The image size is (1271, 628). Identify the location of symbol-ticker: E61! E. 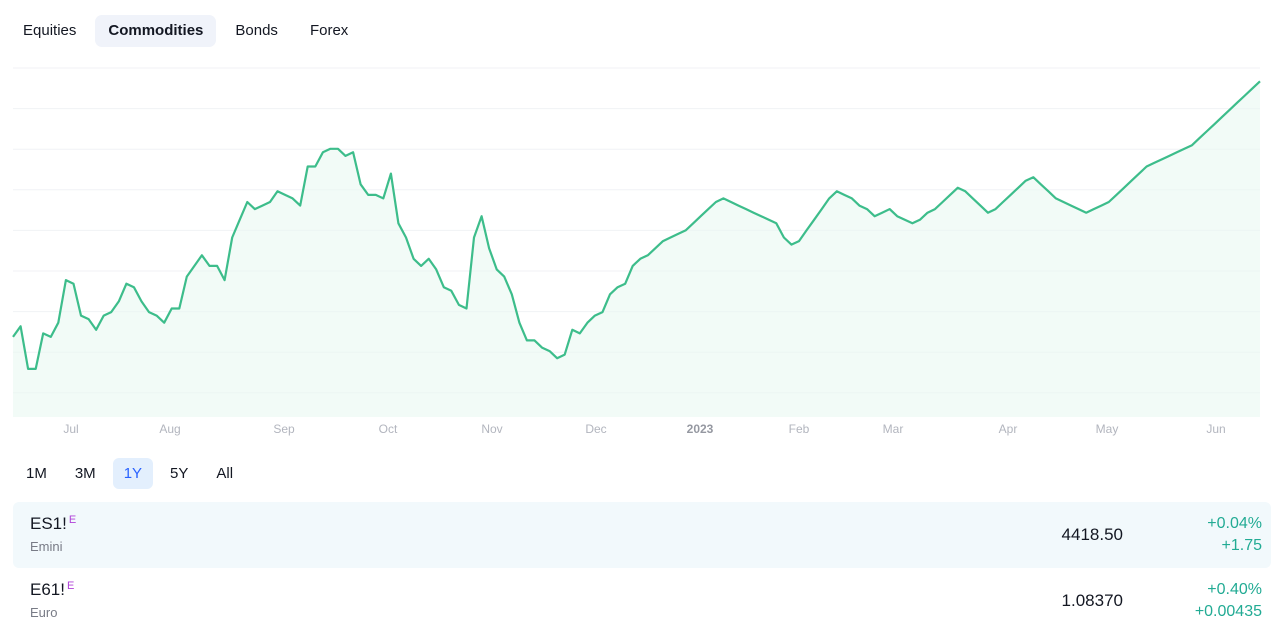
(52, 590).